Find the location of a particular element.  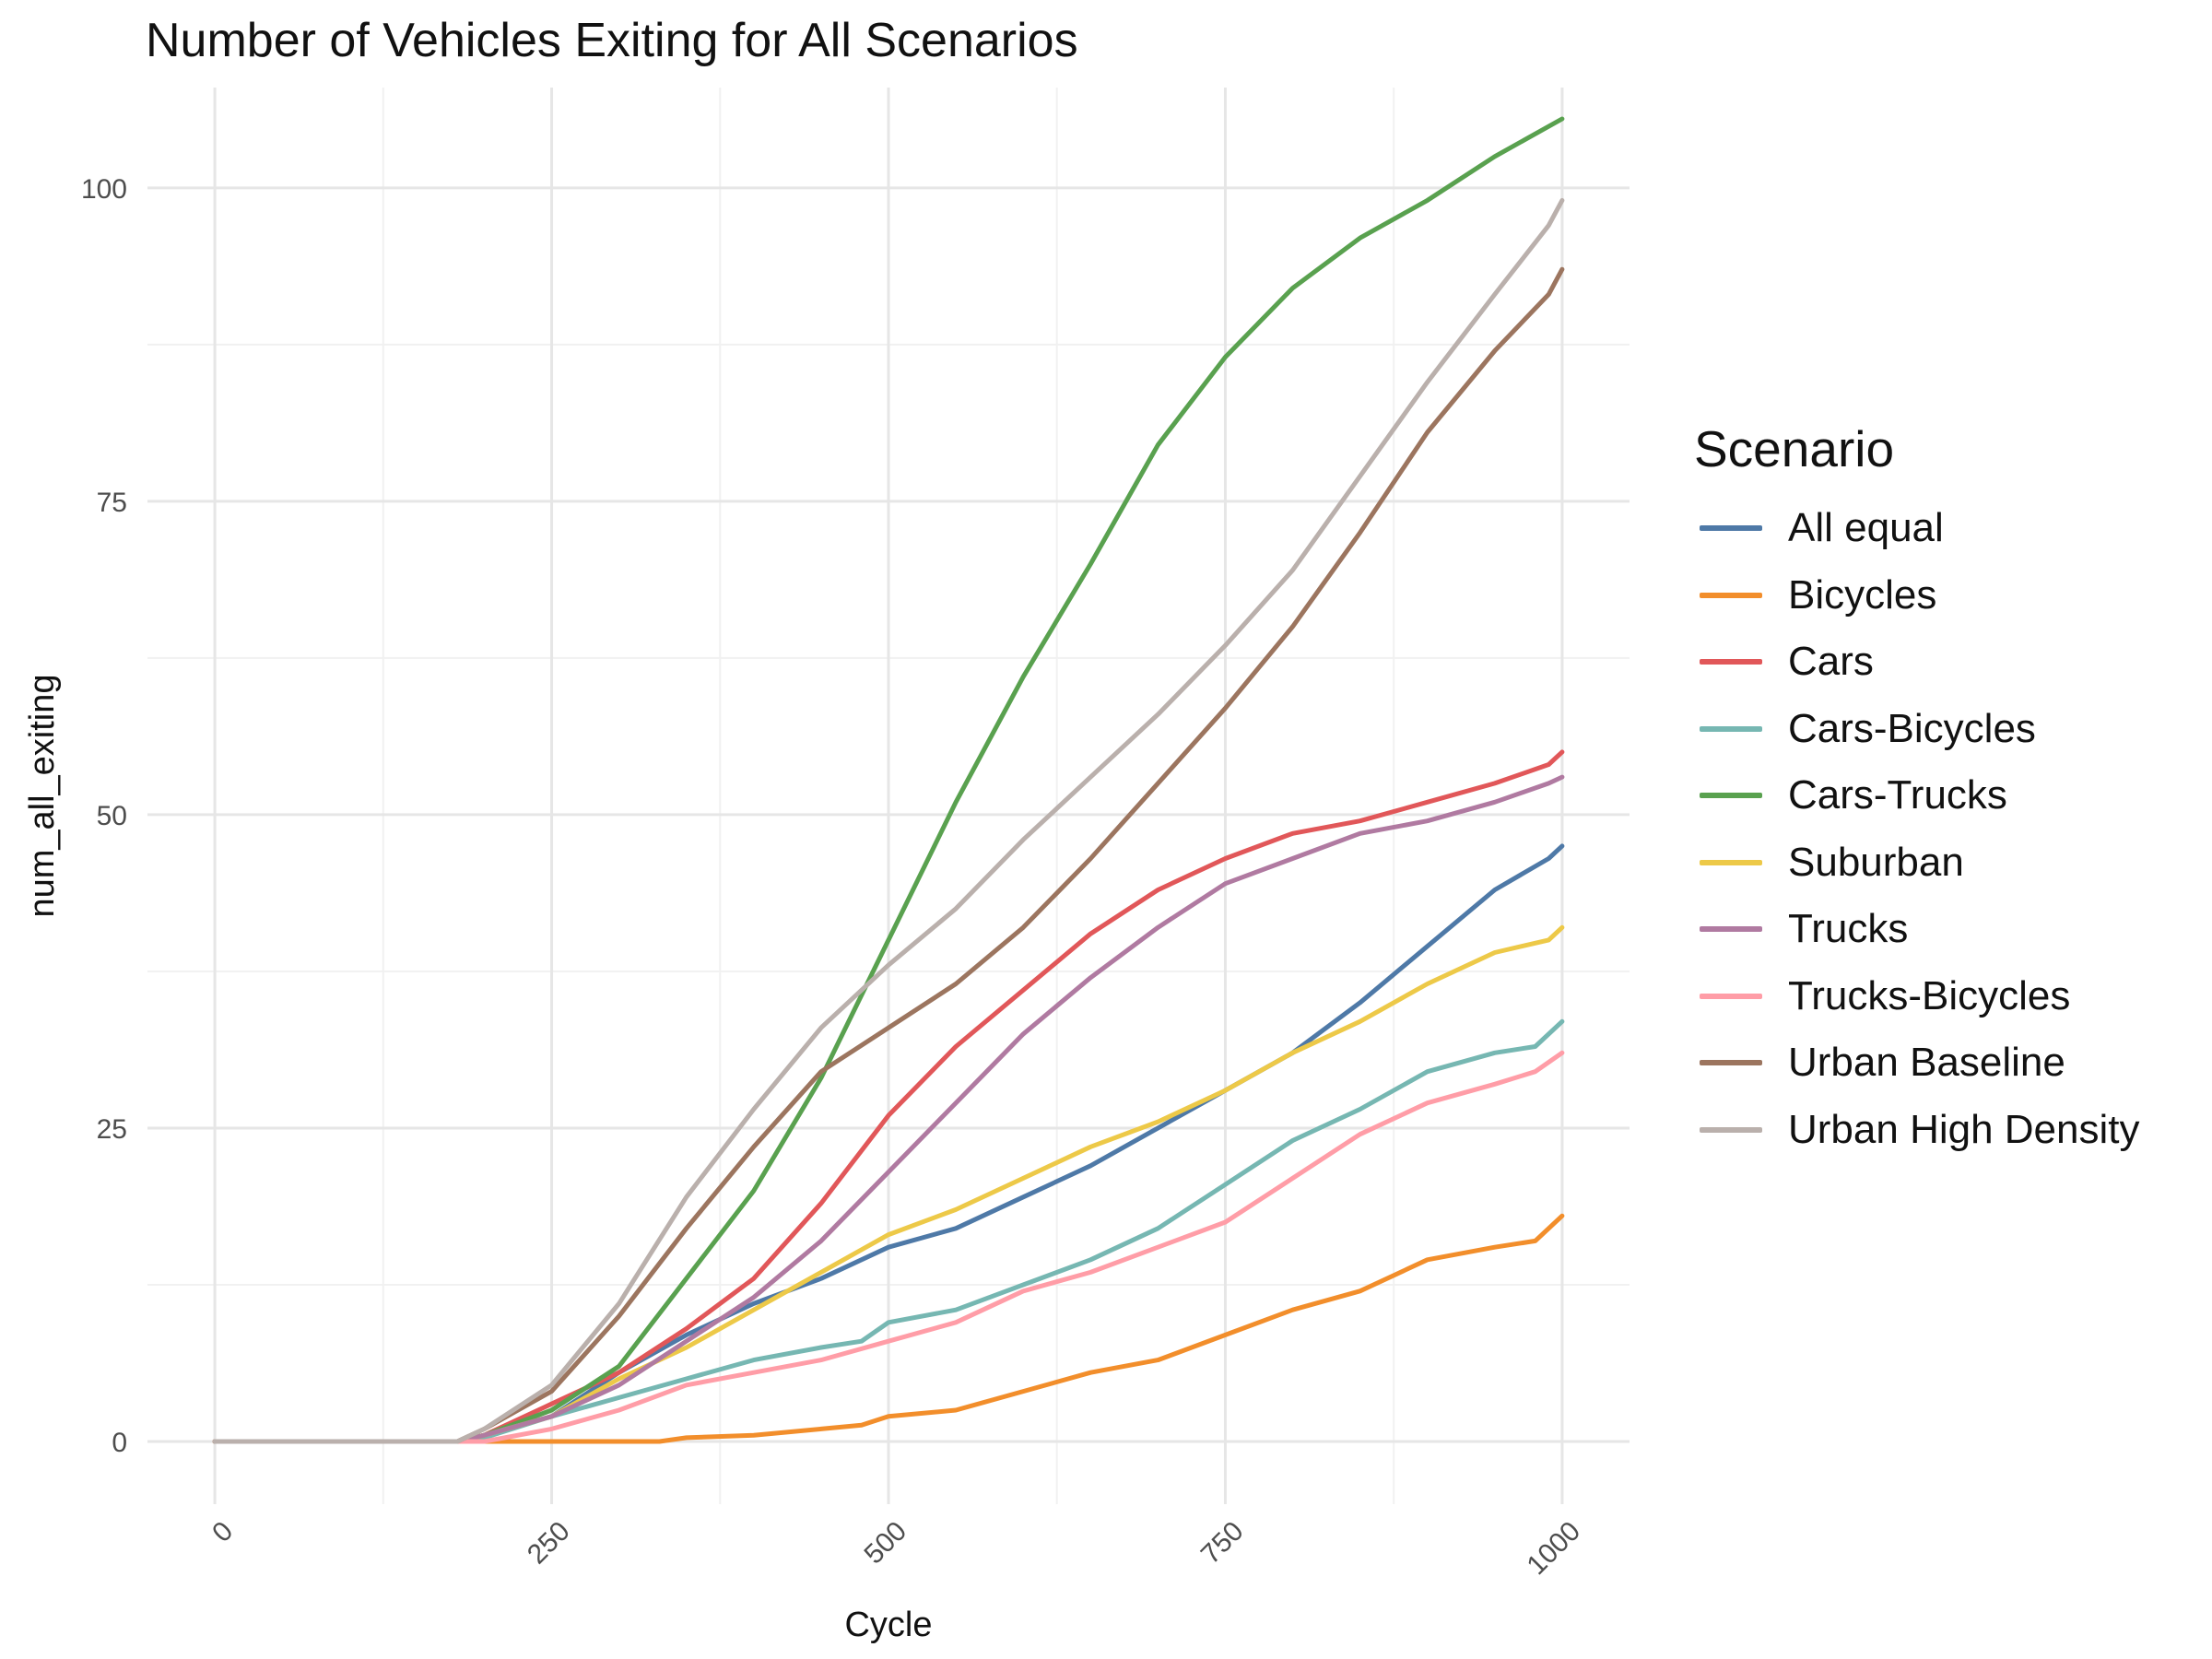

y-tick-label: 50 is located at coordinates (112, 816).